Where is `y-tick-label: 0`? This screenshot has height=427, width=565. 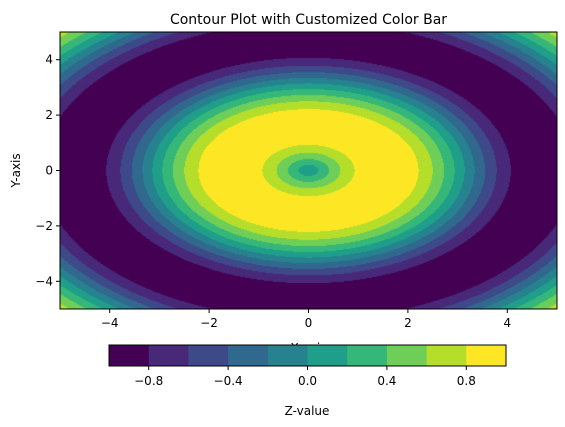 y-tick-label: 0 is located at coordinates (49, 171).